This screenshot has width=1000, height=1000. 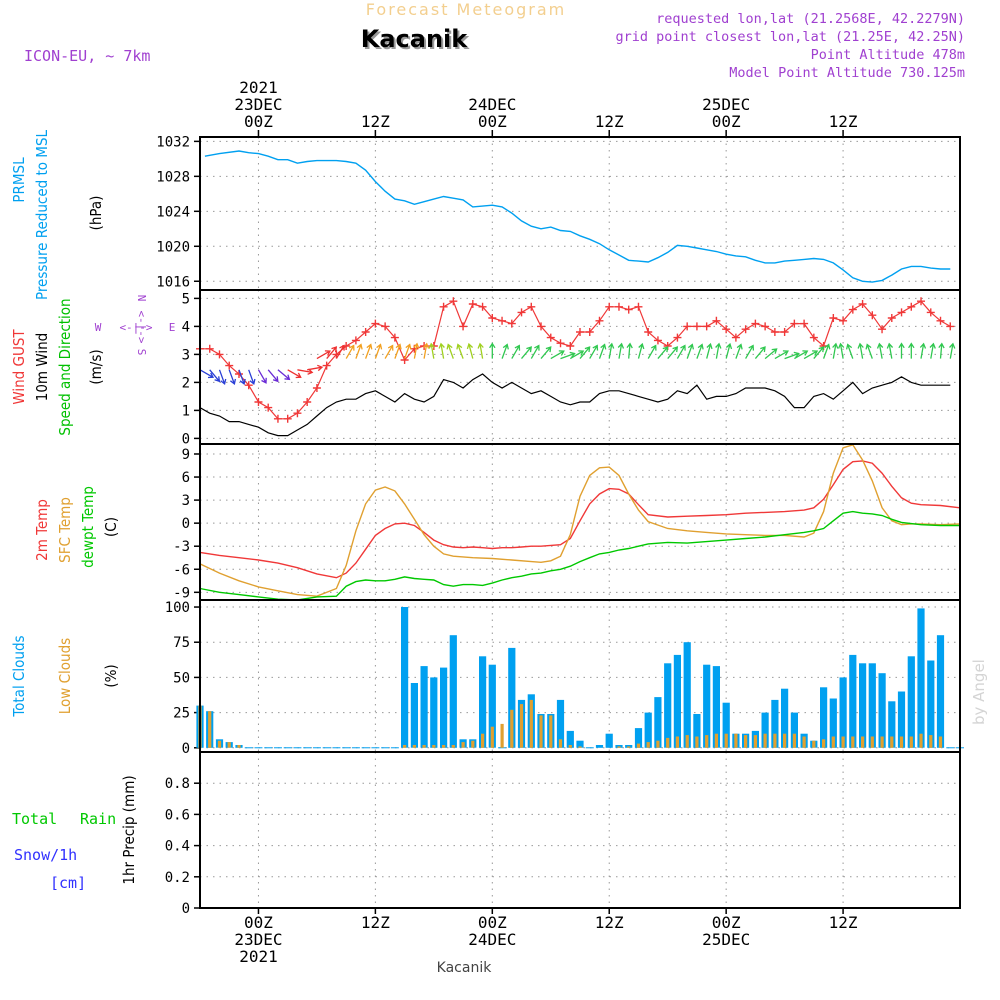 I want to click on top-time-label: 24DEC, so click(x=492, y=104).